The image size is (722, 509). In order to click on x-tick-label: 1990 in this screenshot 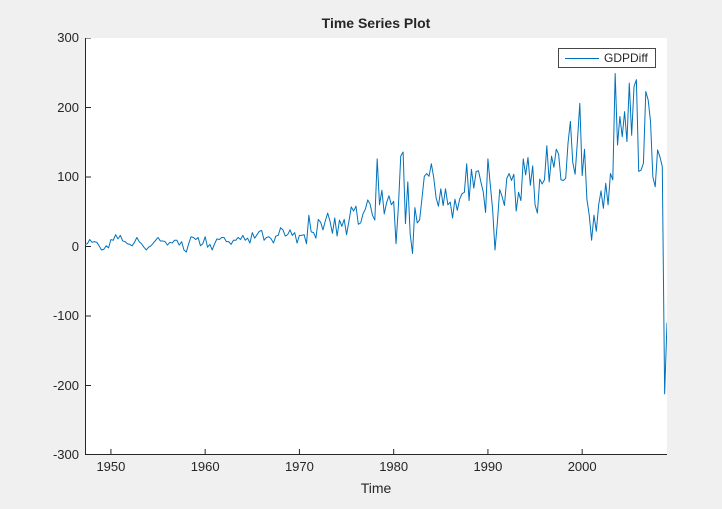, I will do `click(488, 466)`.